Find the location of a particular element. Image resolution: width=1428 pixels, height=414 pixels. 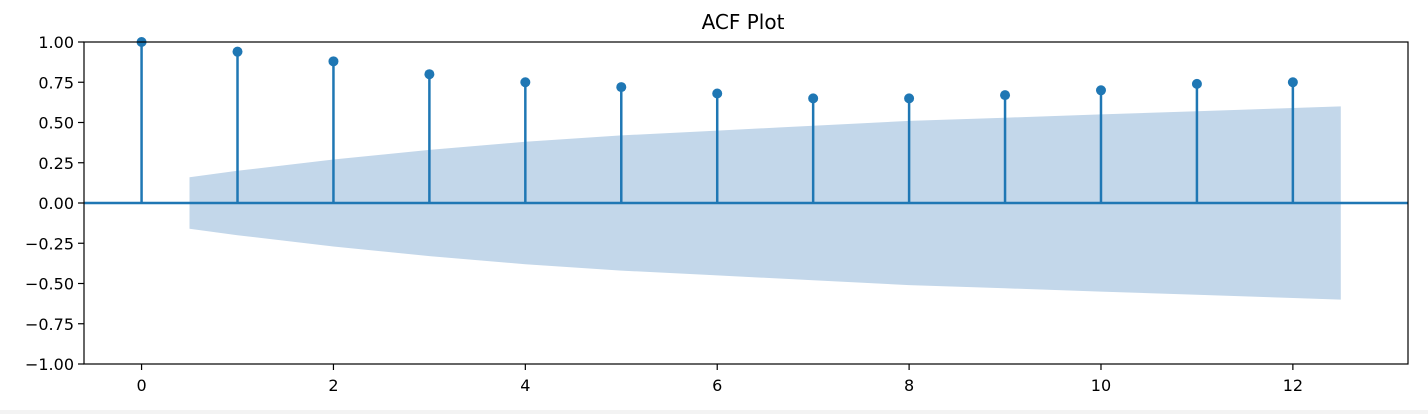

y-tick-label: 0.25 is located at coordinates (56, 163).